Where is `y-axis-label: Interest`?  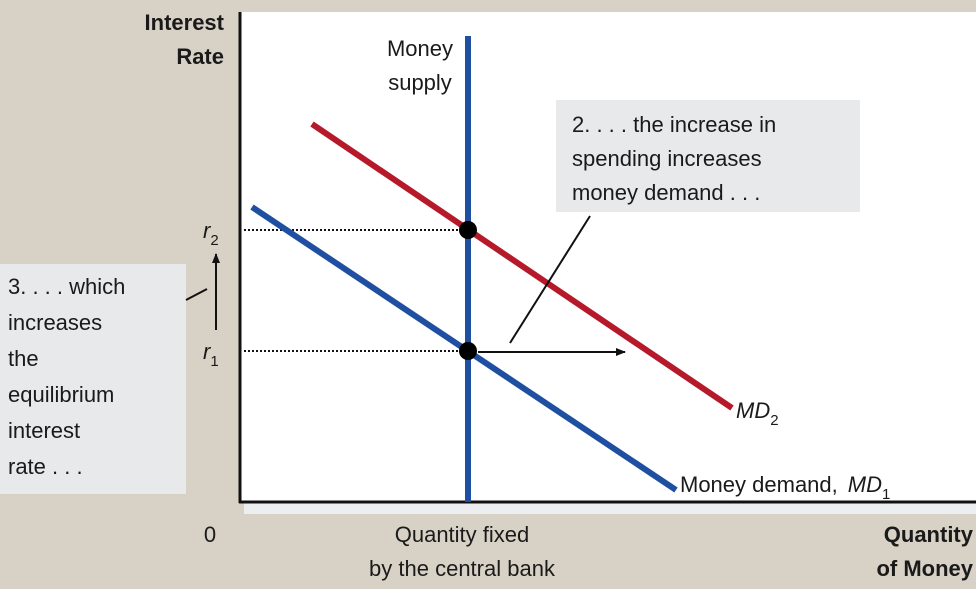
y-axis-label: Interest is located at coordinates (185, 22).